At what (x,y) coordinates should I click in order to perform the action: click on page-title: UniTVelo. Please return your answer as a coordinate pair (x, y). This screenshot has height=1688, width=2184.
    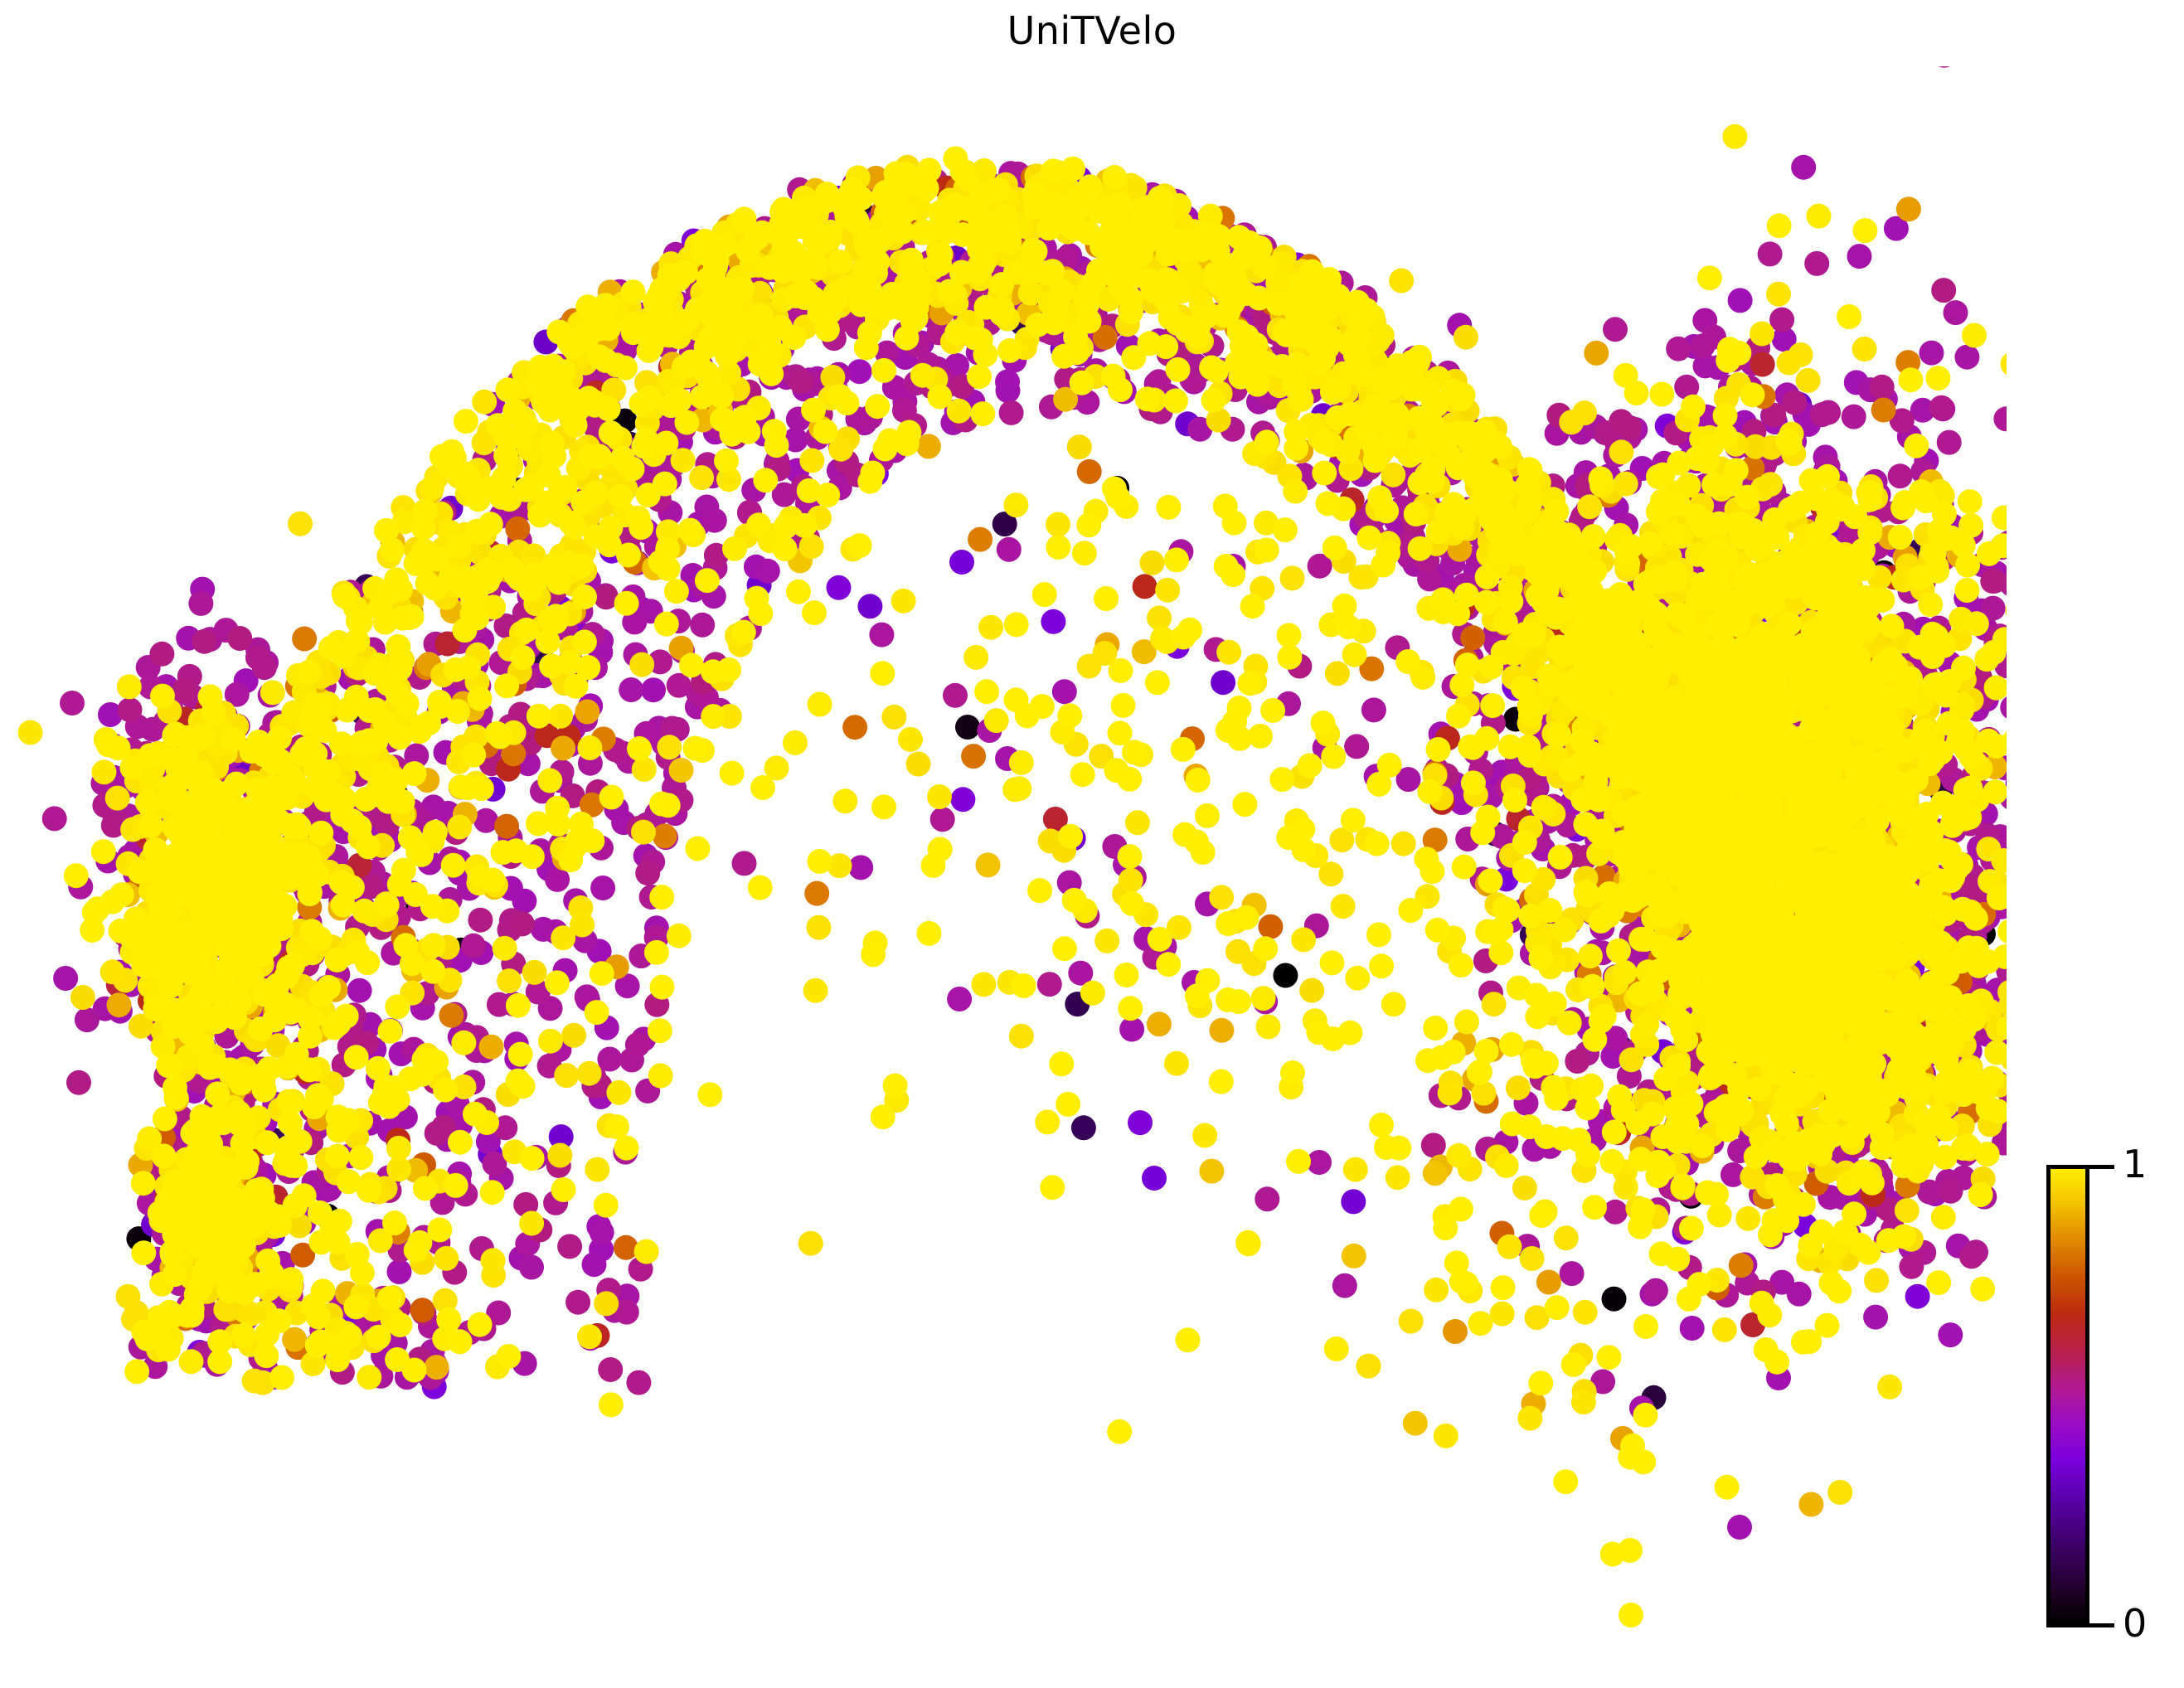
    Looking at the image, I should click on (1092, 30).